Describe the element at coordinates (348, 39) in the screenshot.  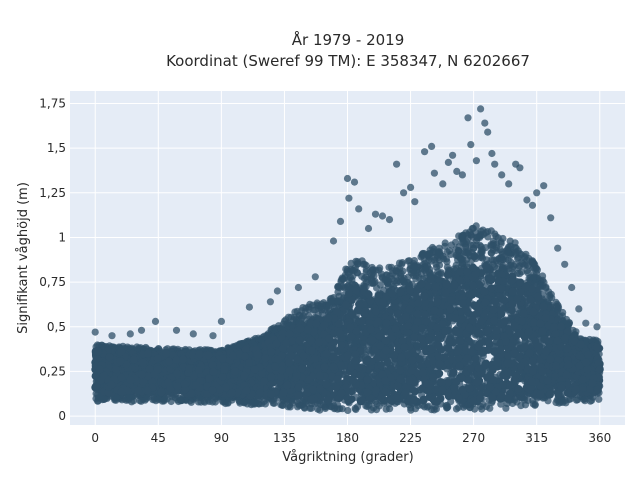
I see `chart-title-line-1: År 1979 - 2019` at that location.